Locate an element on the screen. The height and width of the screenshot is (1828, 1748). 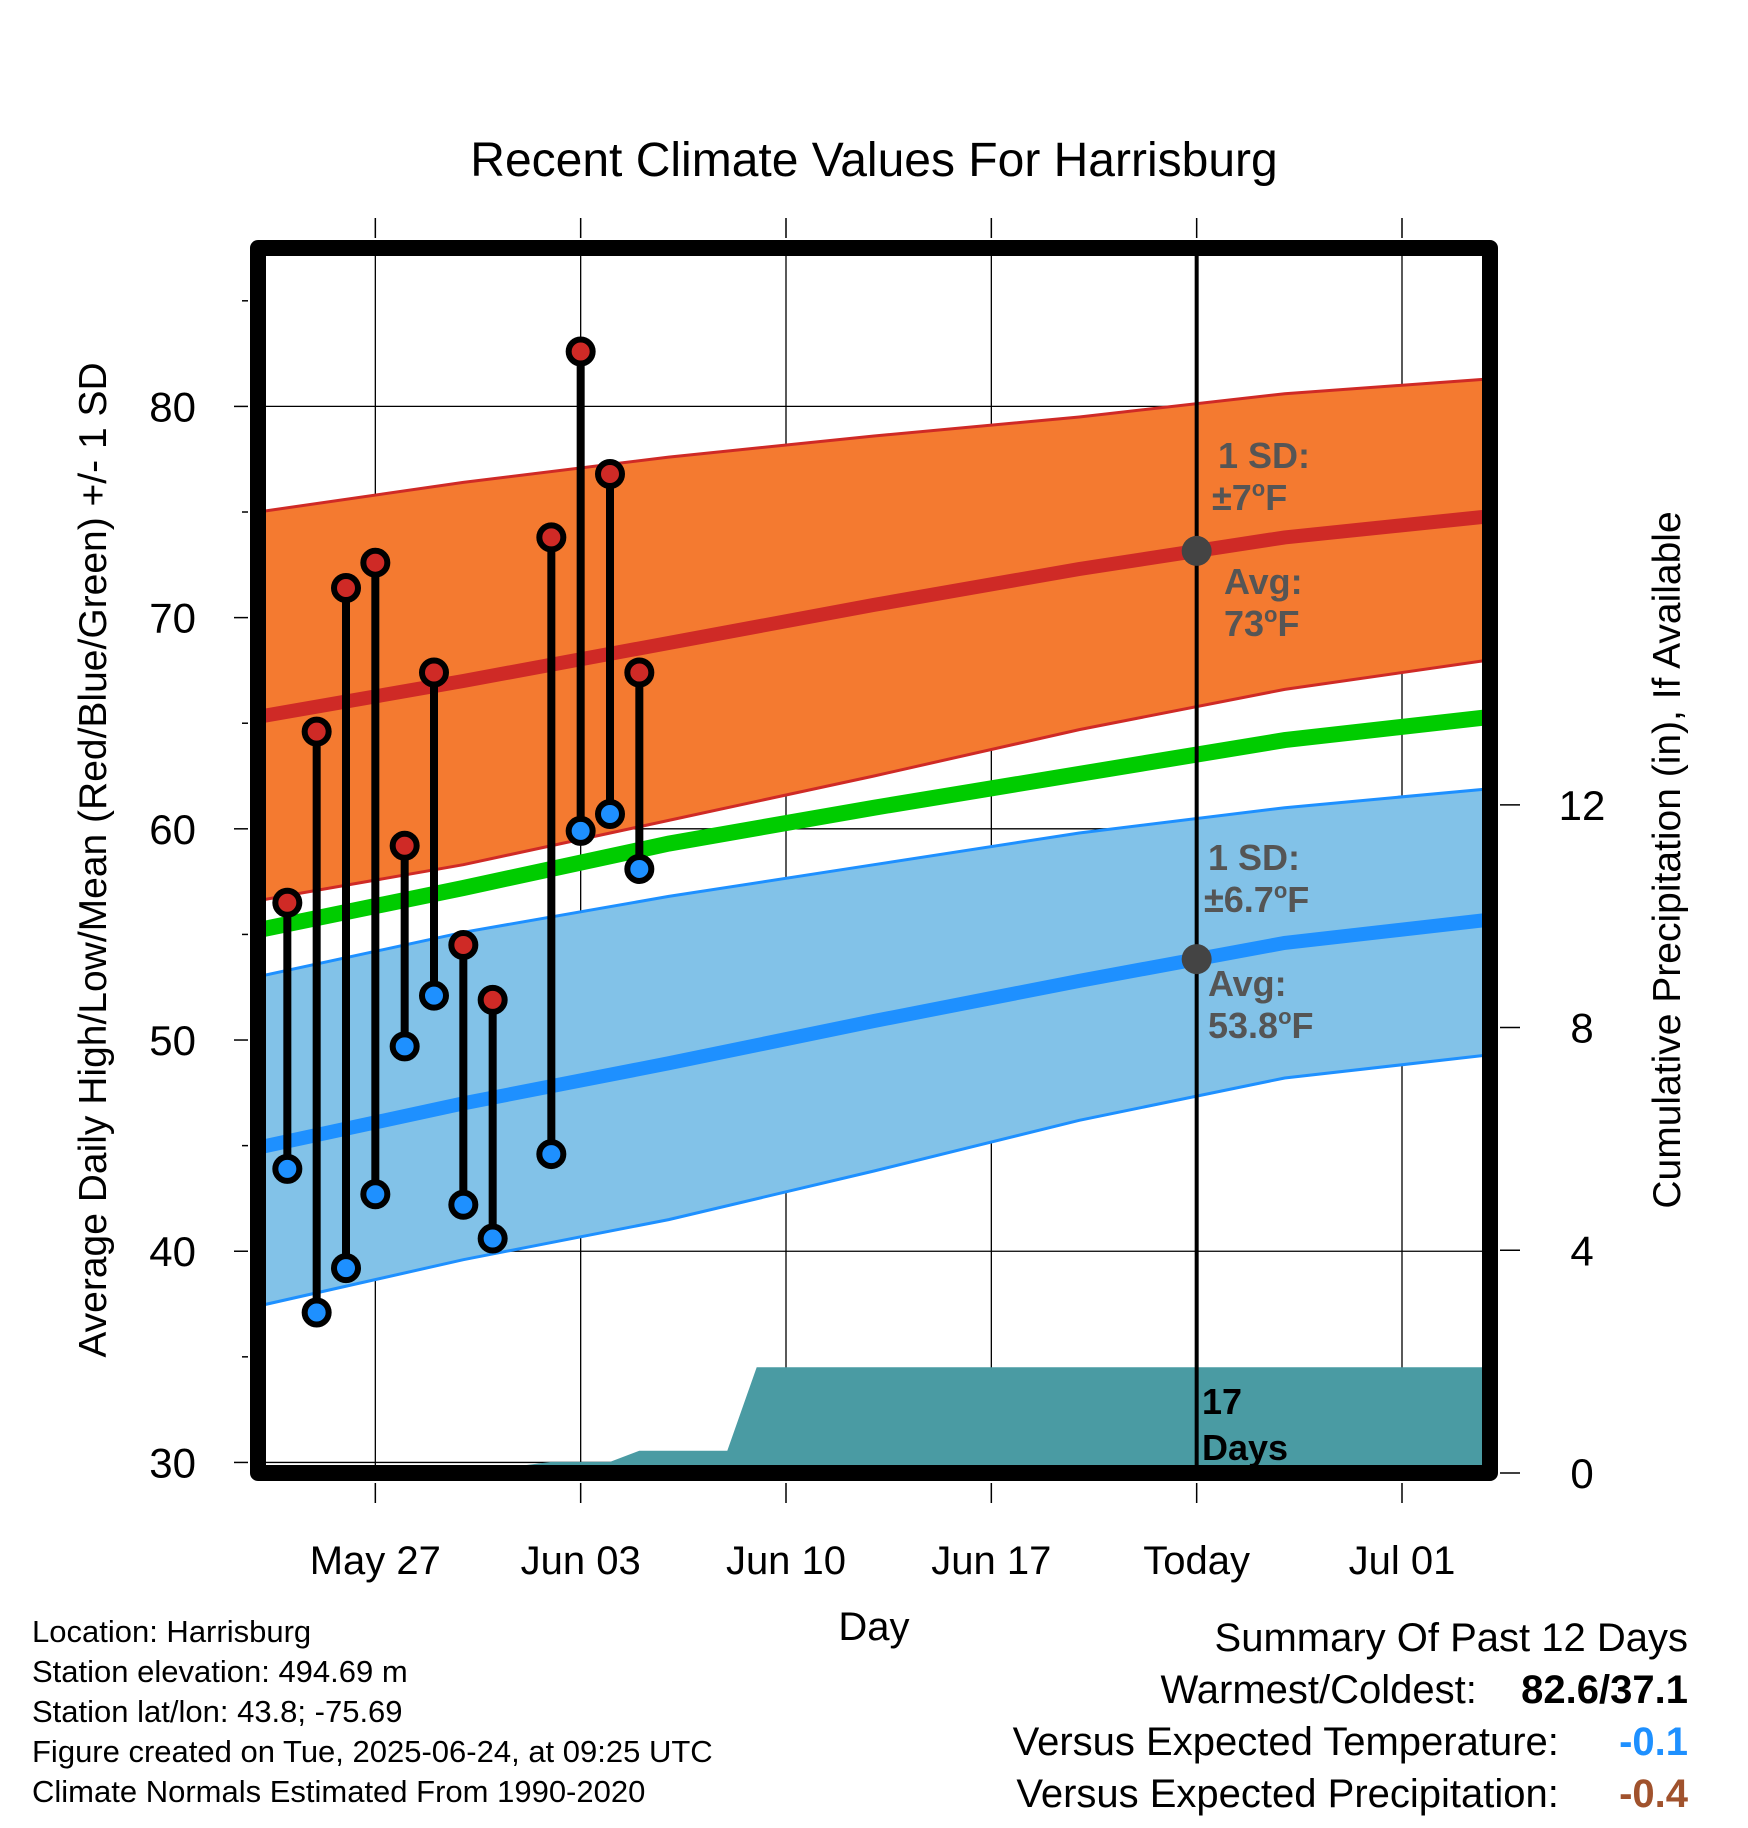
low-avg-label: Avg: is located at coordinates (1247, 983).